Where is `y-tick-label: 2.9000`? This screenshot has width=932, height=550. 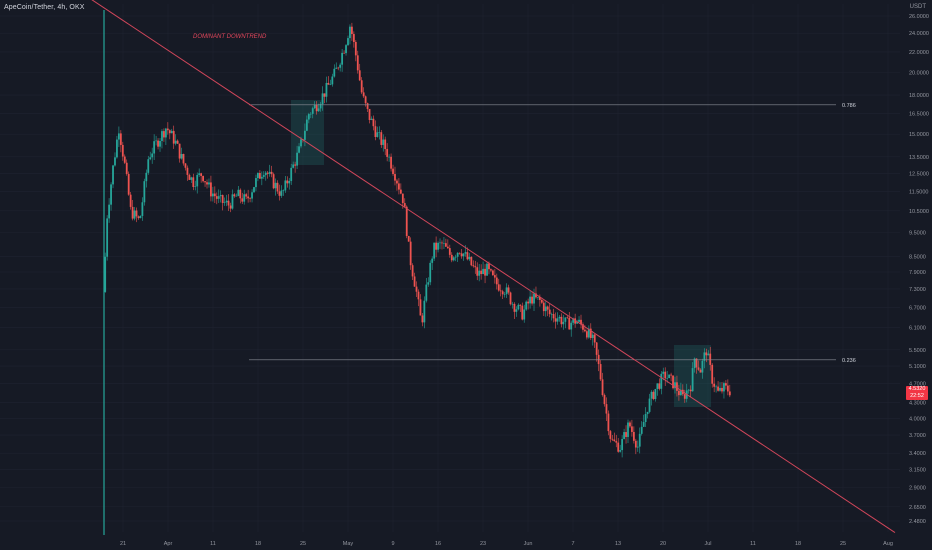 y-tick-label: 2.9000 is located at coordinates (917, 488).